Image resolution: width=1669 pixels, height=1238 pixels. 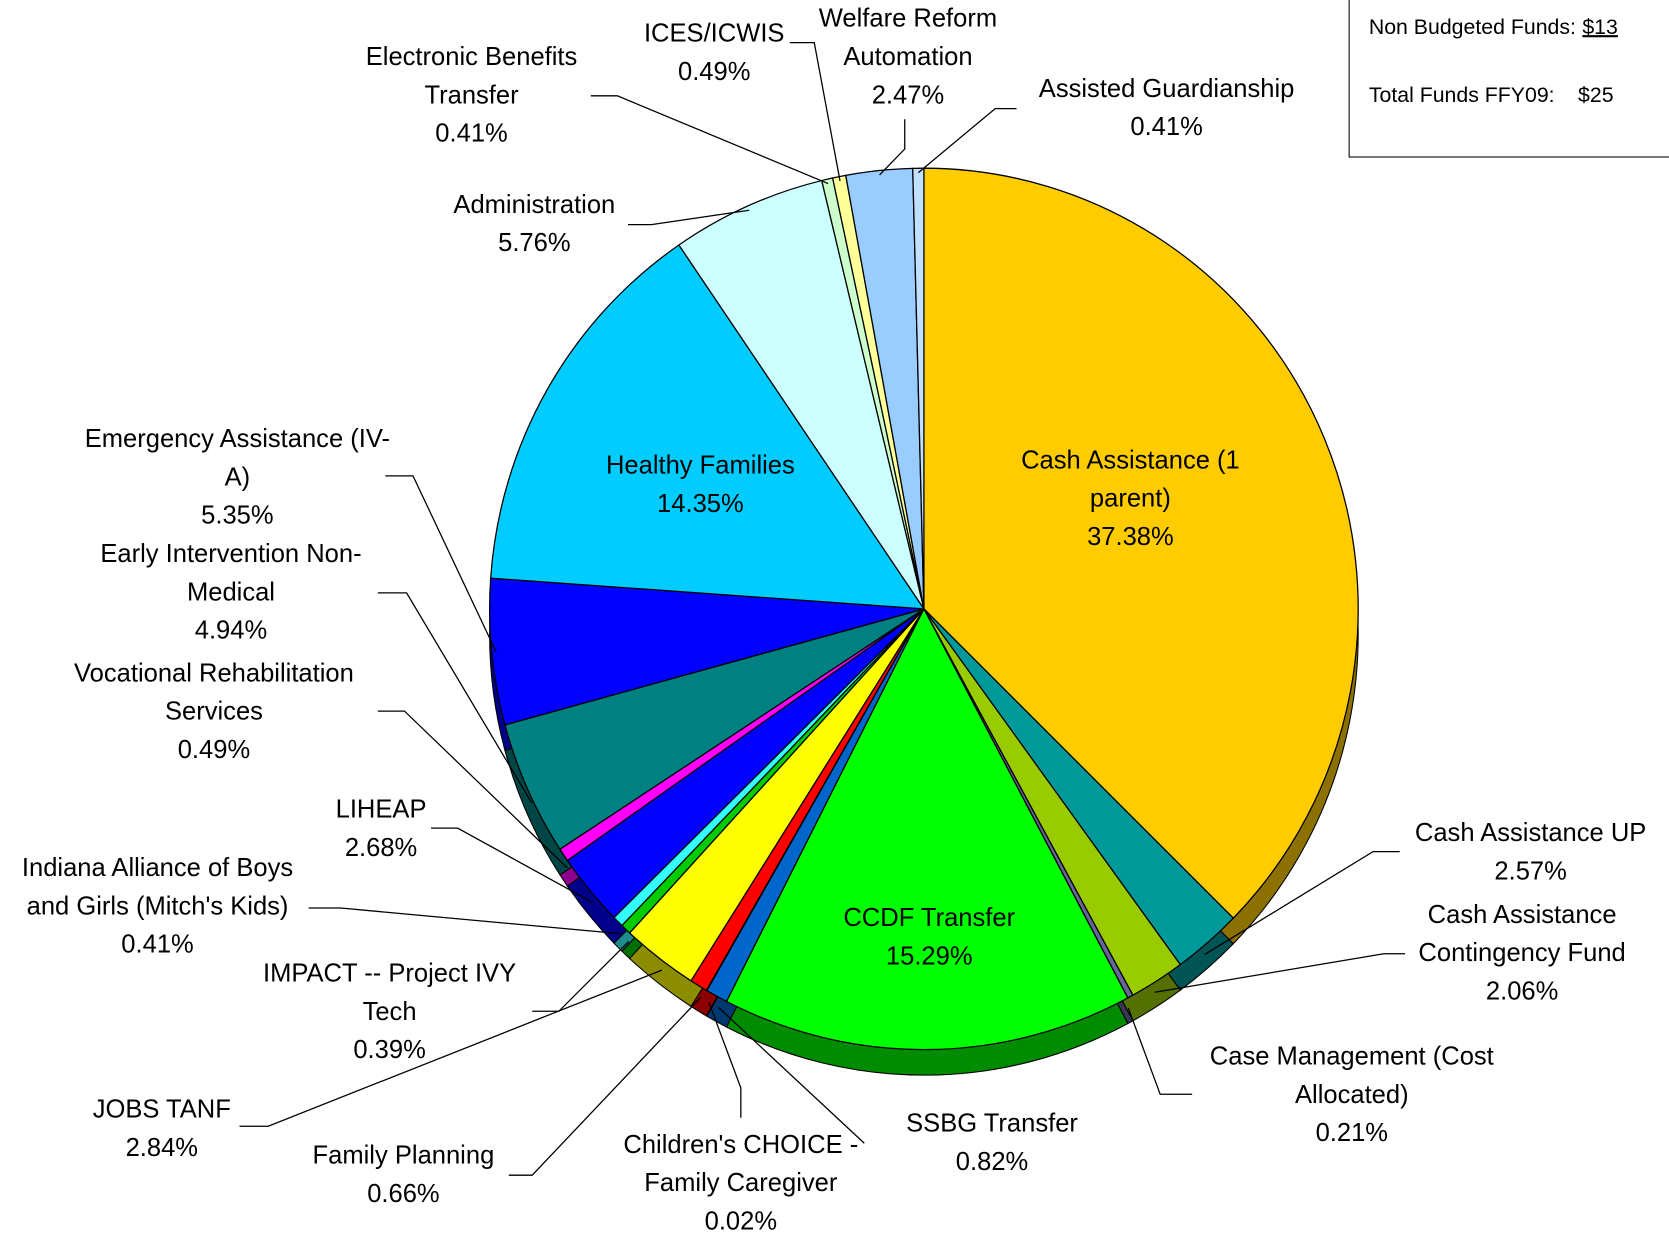 I want to click on slice-name: Early Intervention Non-Medical, so click(x=231, y=573).